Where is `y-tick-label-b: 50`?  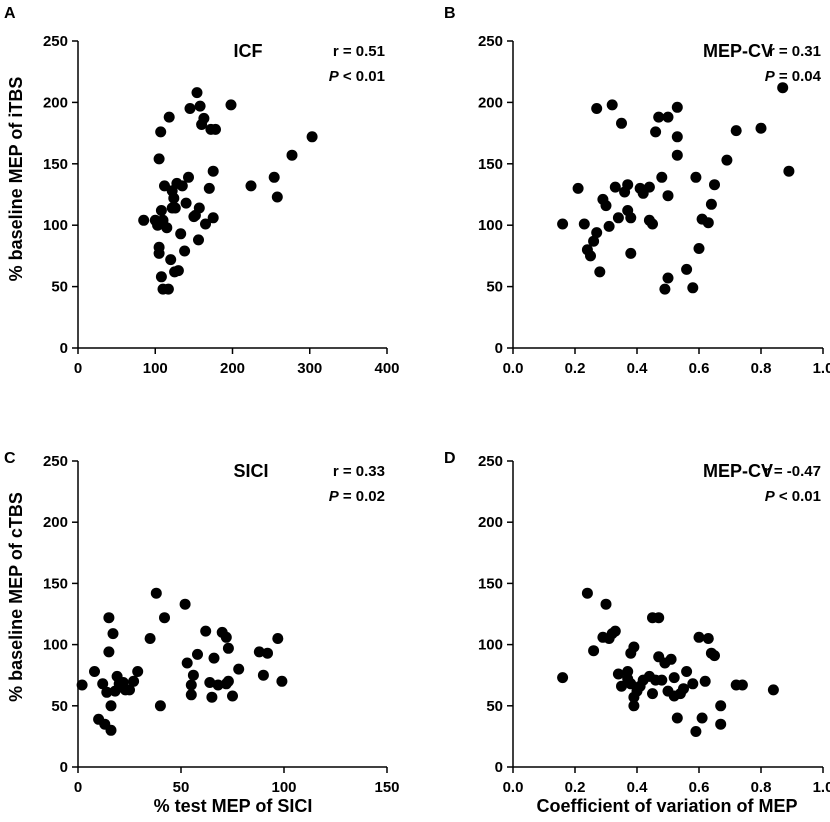 y-tick-label-b: 50 is located at coordinates (494, 287).